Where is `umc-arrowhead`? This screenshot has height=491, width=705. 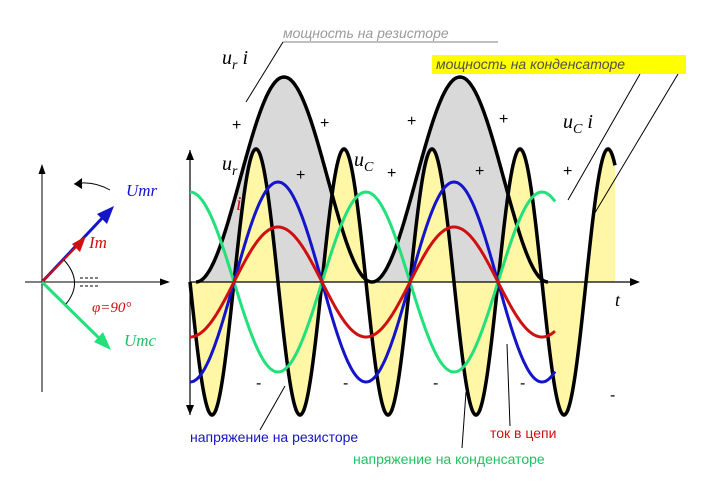
umc-arrowhead is located at coordinates (102, 341).